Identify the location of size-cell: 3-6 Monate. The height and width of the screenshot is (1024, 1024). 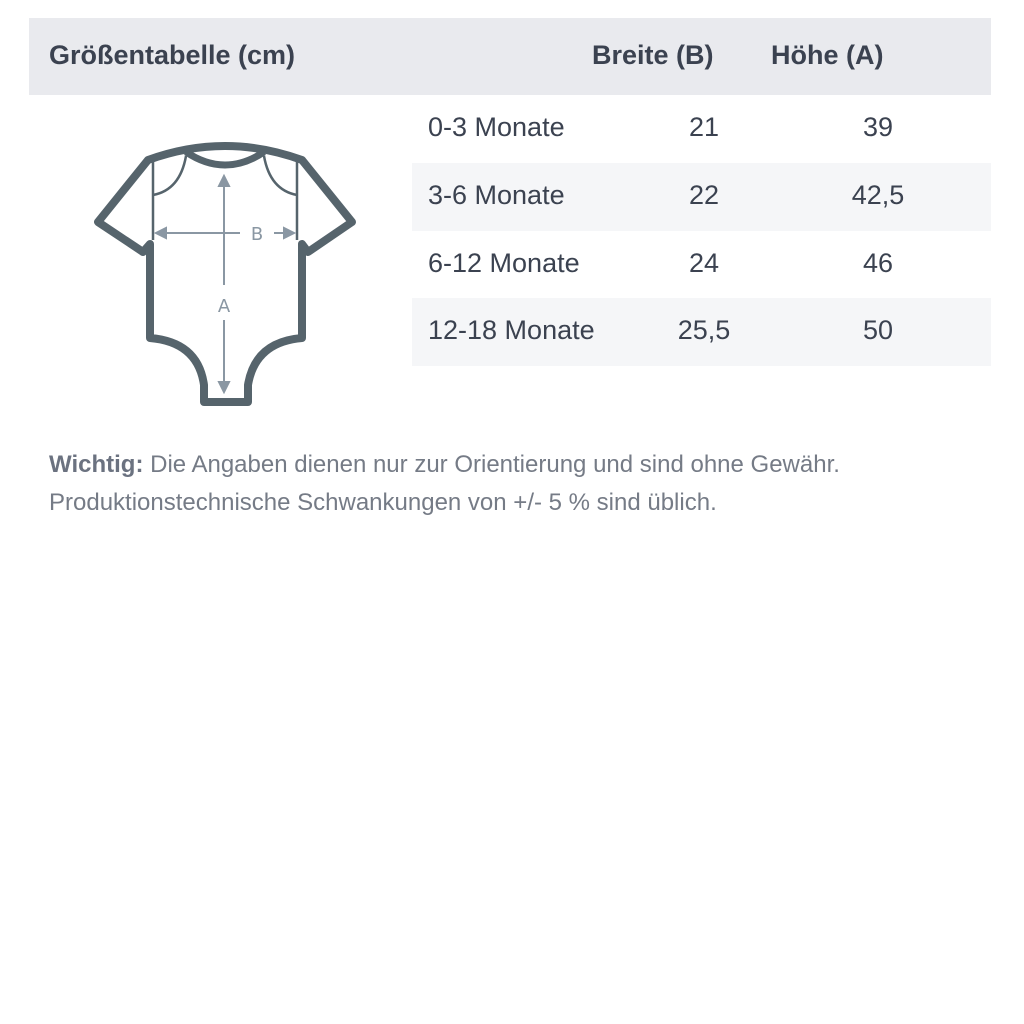
(496, 195).